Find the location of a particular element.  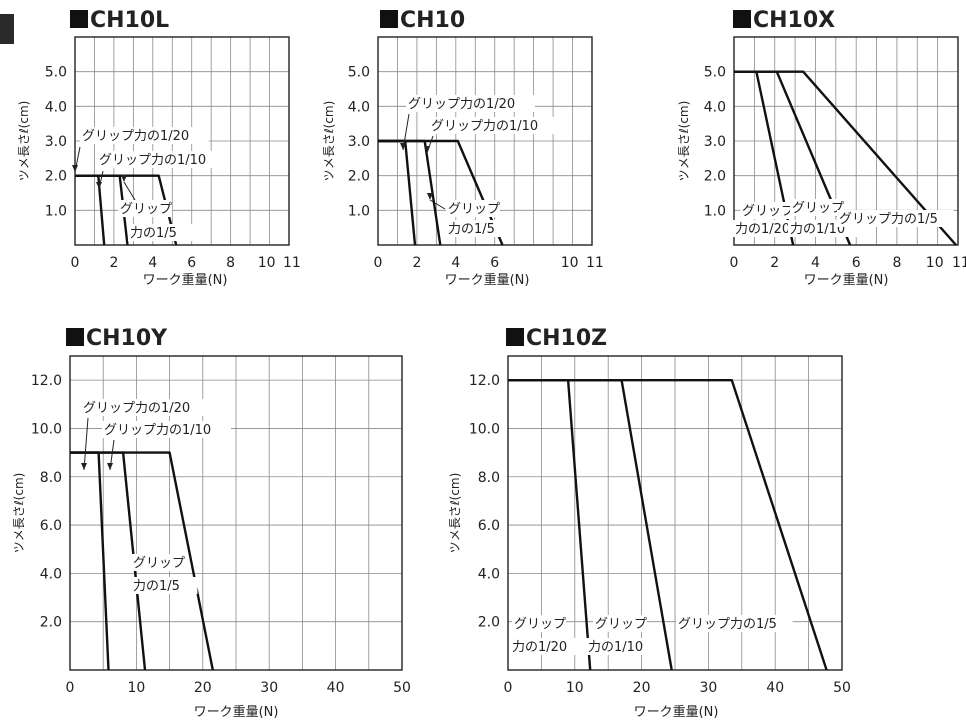

x-tick-label: 0 is located at coordinates (70, 688).